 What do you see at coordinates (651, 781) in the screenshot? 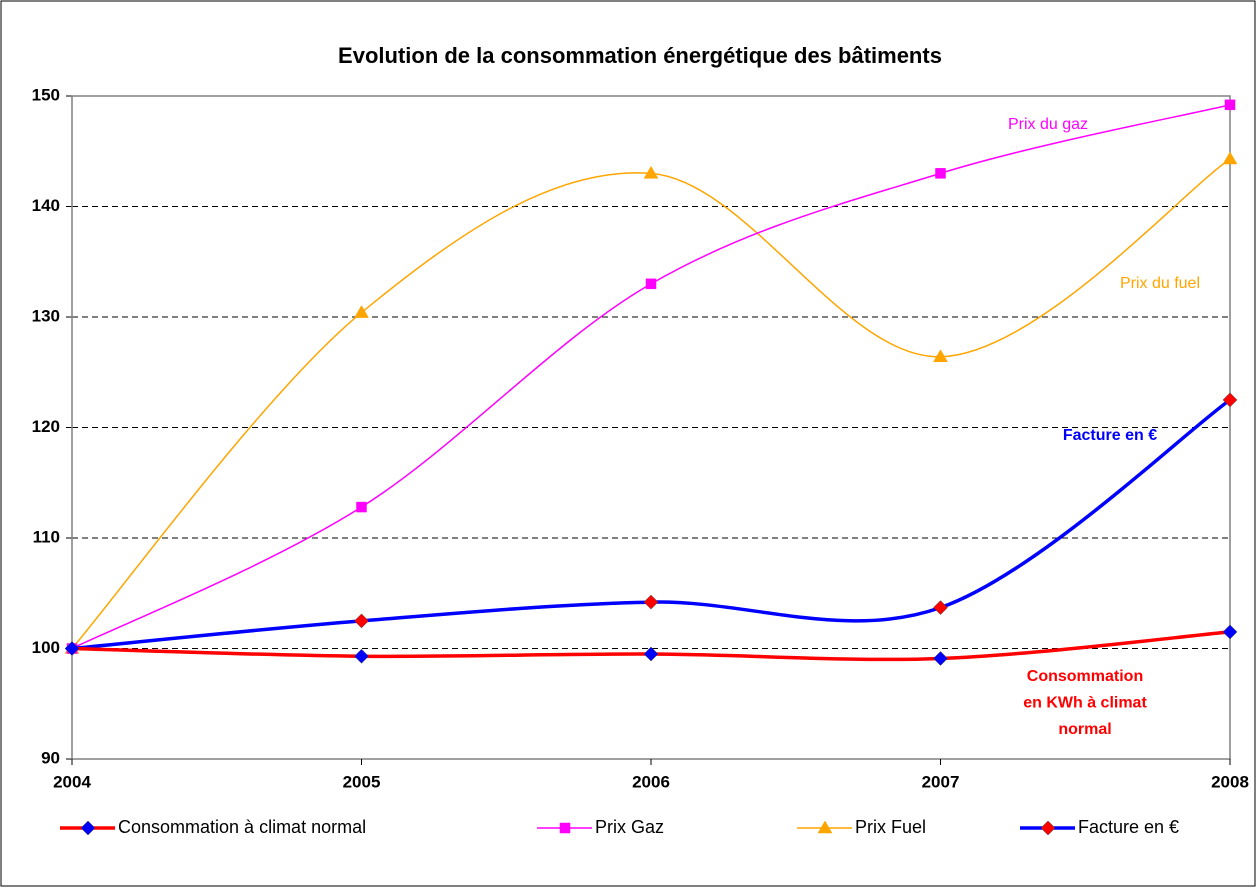
I see `x-tick-label: 2006` at bounding box center [651, 781].